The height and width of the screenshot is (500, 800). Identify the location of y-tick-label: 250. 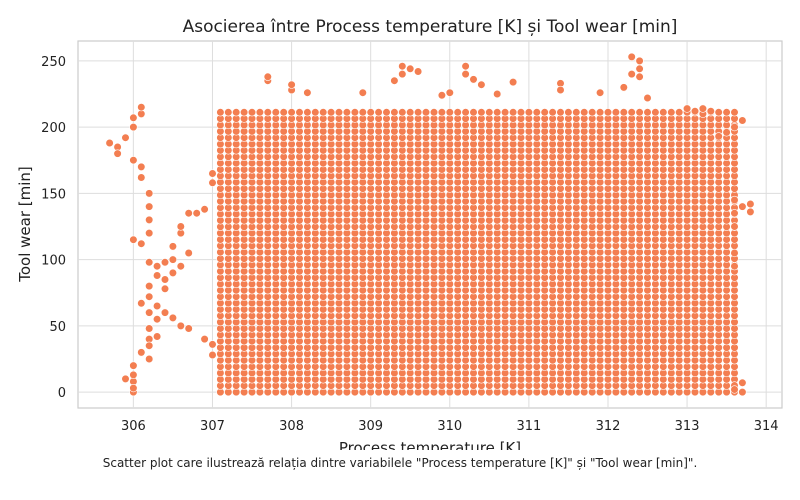
(53, 62).